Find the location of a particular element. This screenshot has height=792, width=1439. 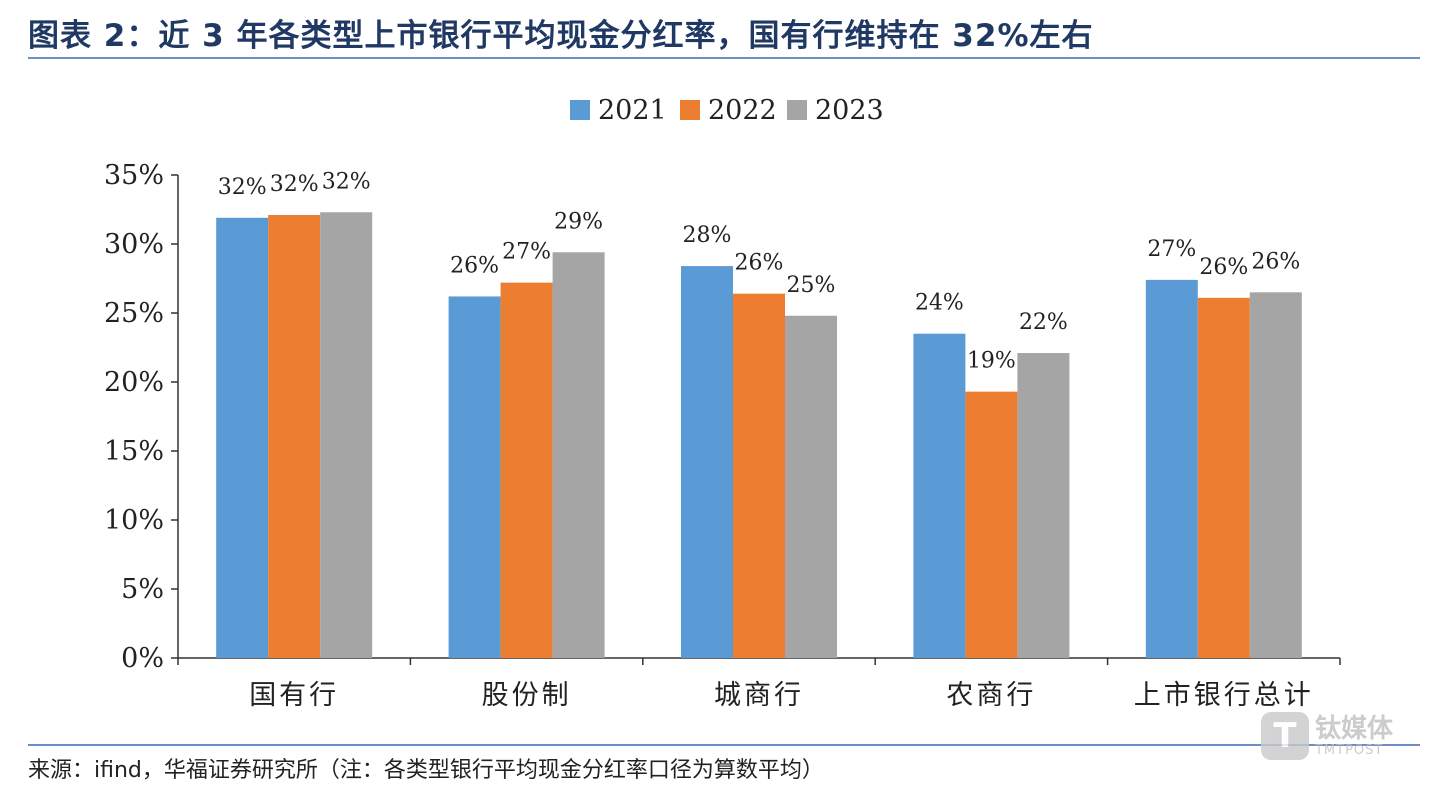

data-label-2021-1: 26% is located at coordinates (474, 265).